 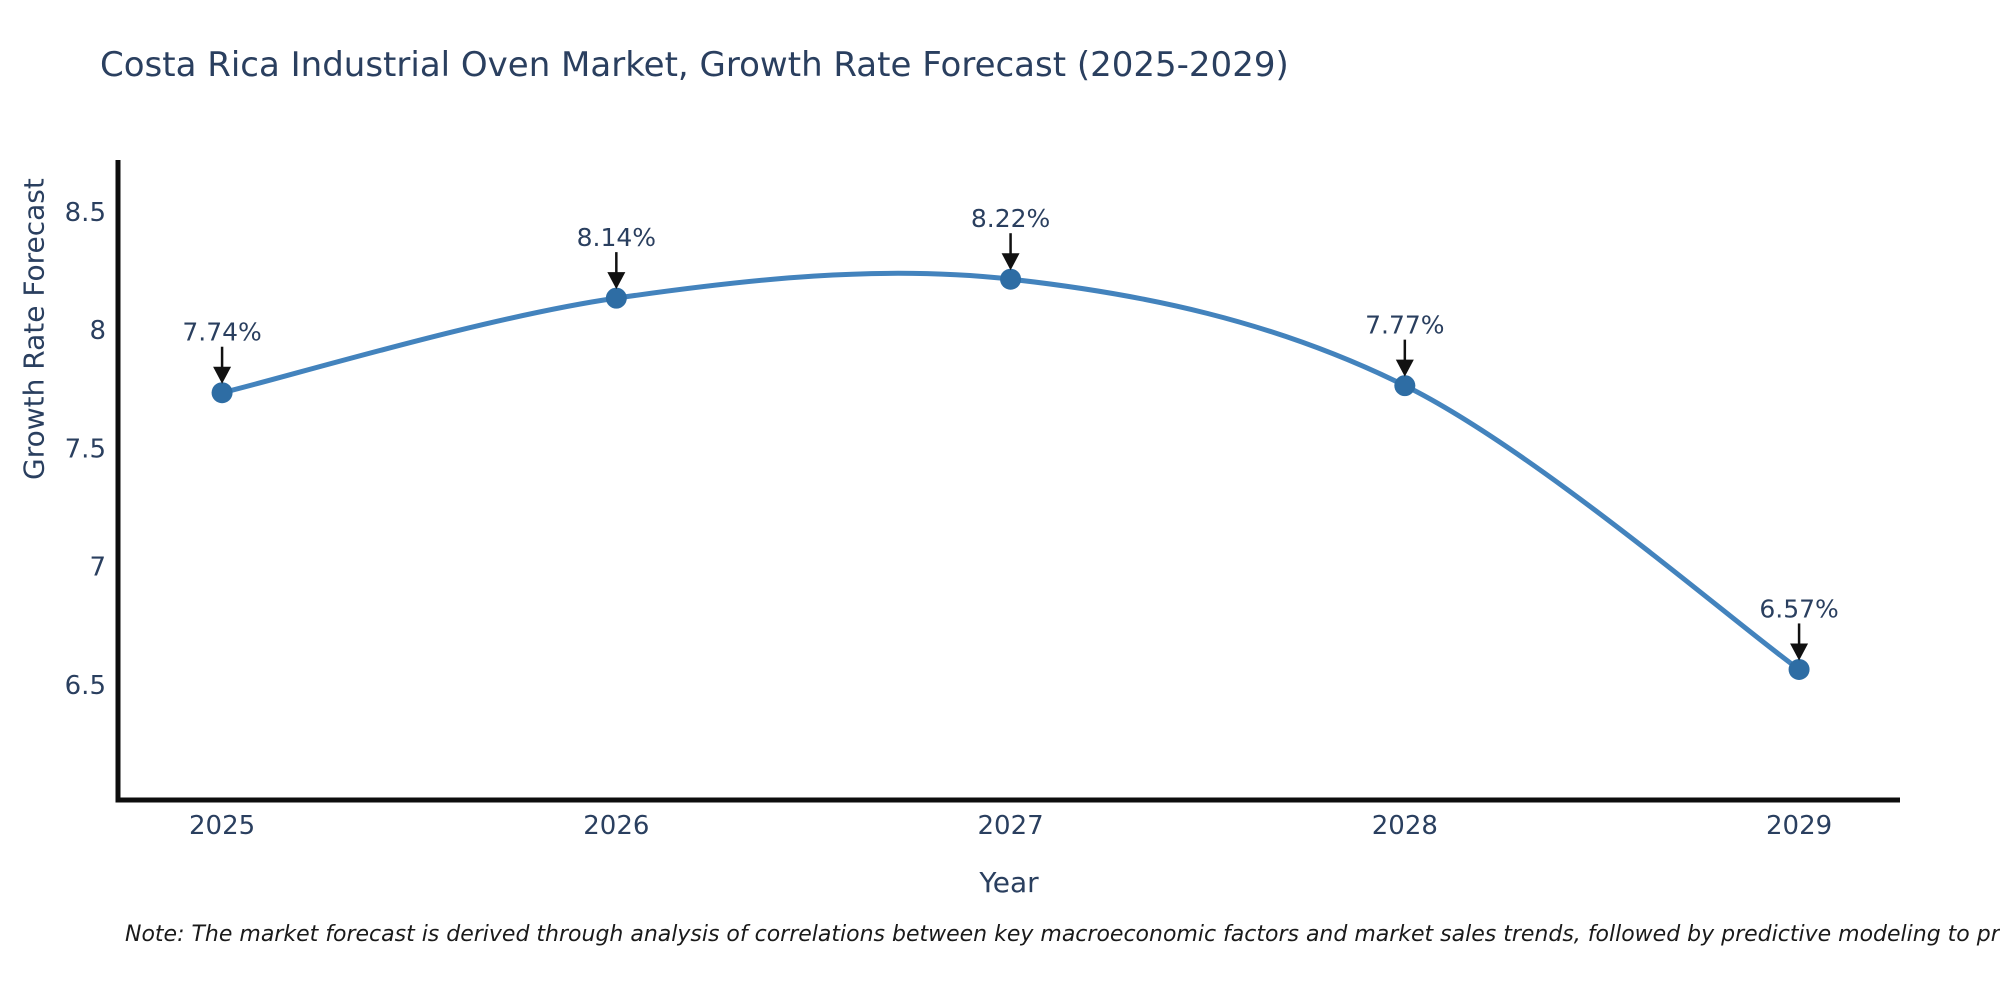 I want to click on data-point-2026, so click(x=616, y=298).